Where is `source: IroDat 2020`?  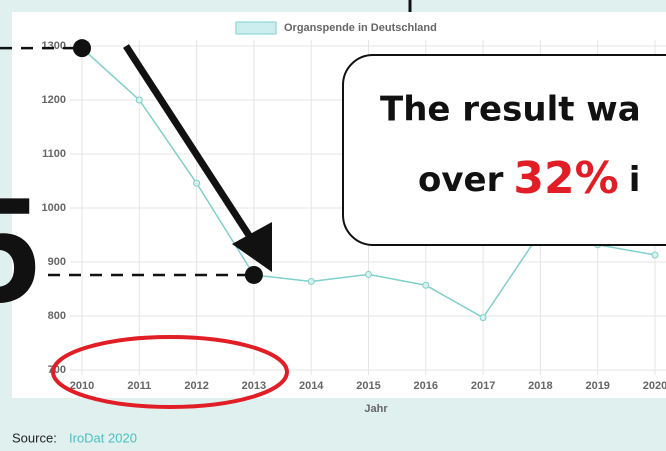
source: IroDat 2020 is located at coordinates (103, 437).